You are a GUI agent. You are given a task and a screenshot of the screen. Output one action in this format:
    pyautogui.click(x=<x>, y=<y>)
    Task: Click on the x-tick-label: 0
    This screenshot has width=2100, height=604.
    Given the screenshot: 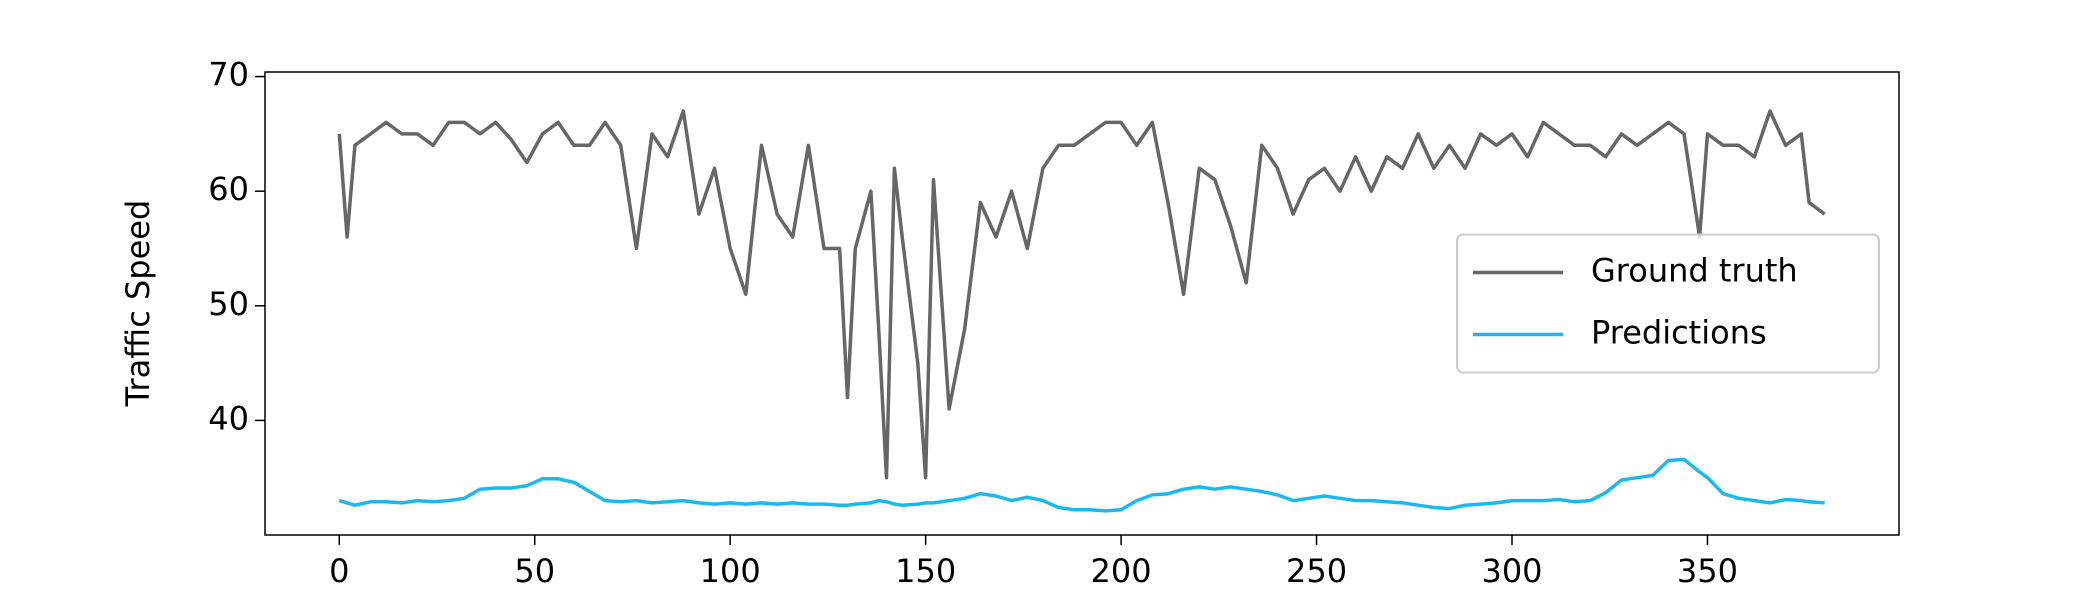 What is the action you would take?
    pyautogui.click(x=339, y=571)
    